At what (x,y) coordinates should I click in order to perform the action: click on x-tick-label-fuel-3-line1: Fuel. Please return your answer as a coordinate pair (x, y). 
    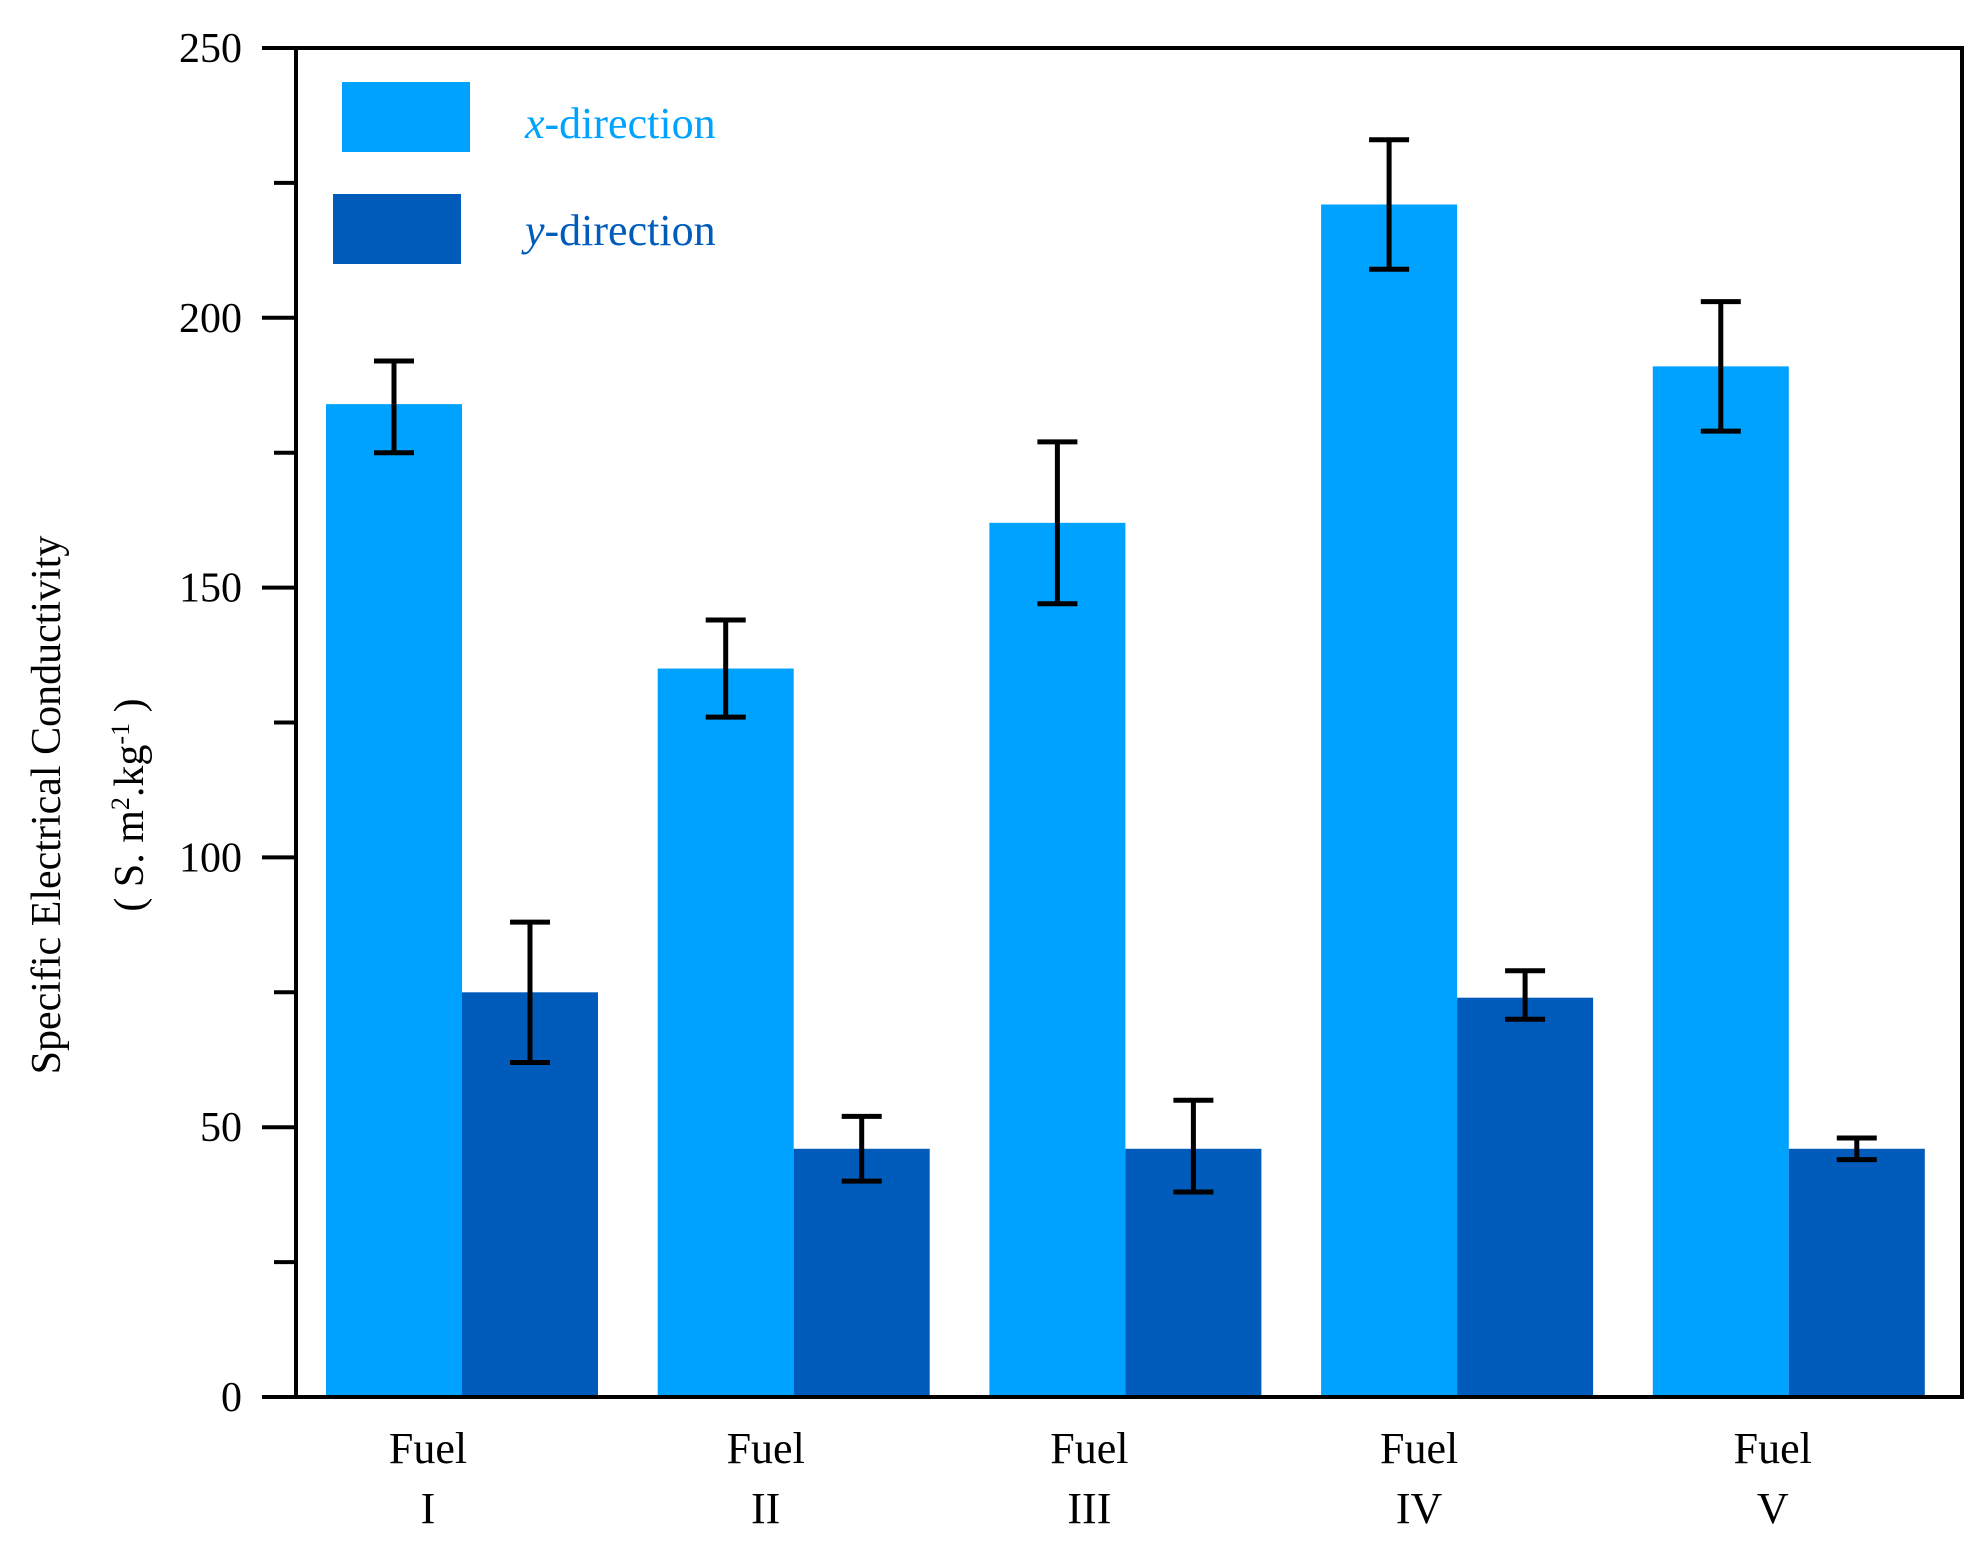
    Looking at the image, I should click on (1089, 1448).